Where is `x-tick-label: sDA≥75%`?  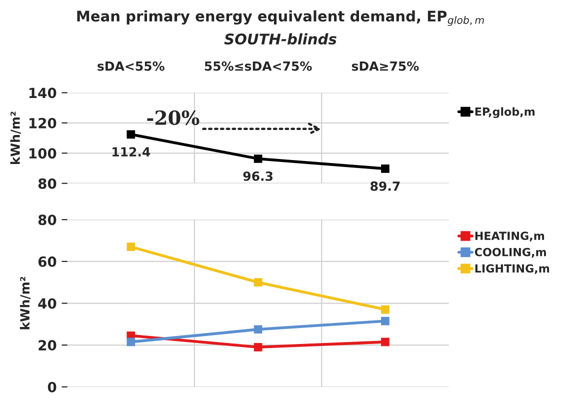 x-tick-label: sDA≥75% is located at coordinates (385, 66).